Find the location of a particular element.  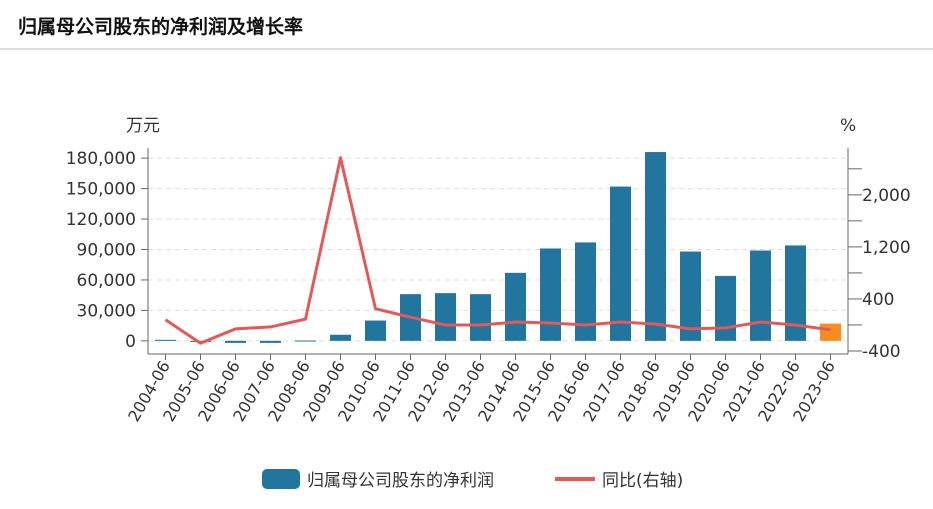

left-tick-label: 60,000 is located at coordinates (106, 281).